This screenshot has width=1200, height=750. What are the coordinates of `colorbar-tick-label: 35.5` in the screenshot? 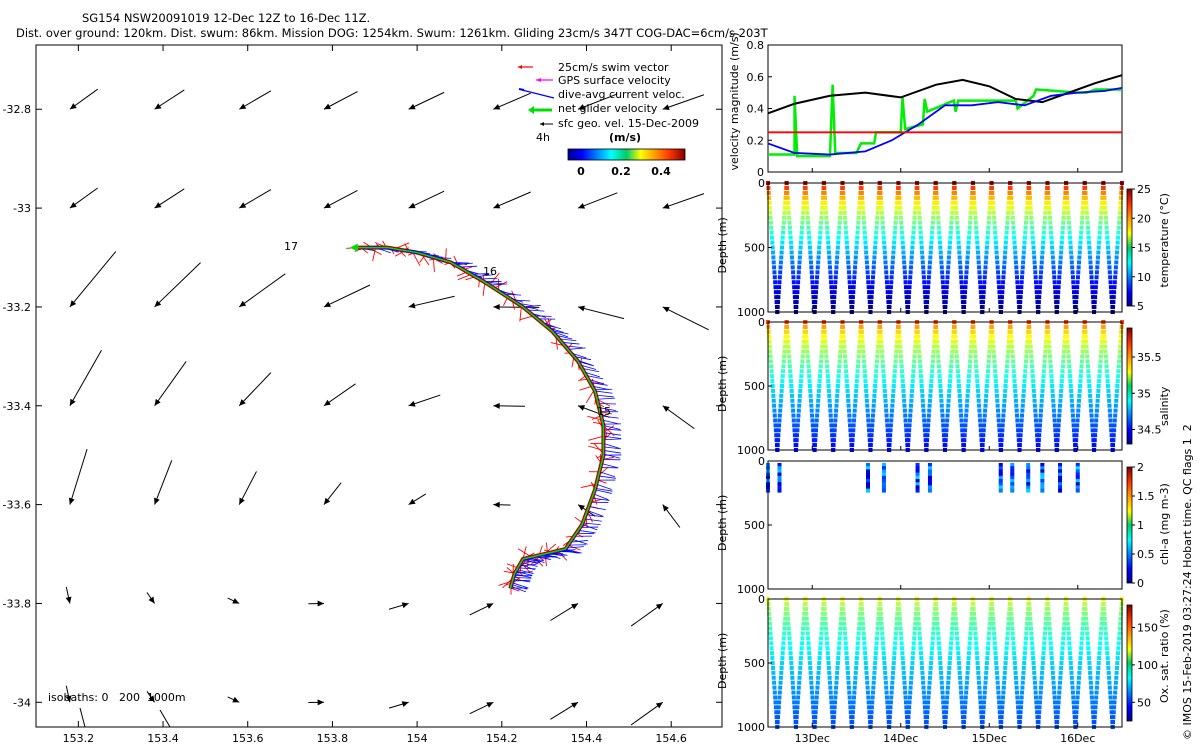 It's located at (1149, 357).